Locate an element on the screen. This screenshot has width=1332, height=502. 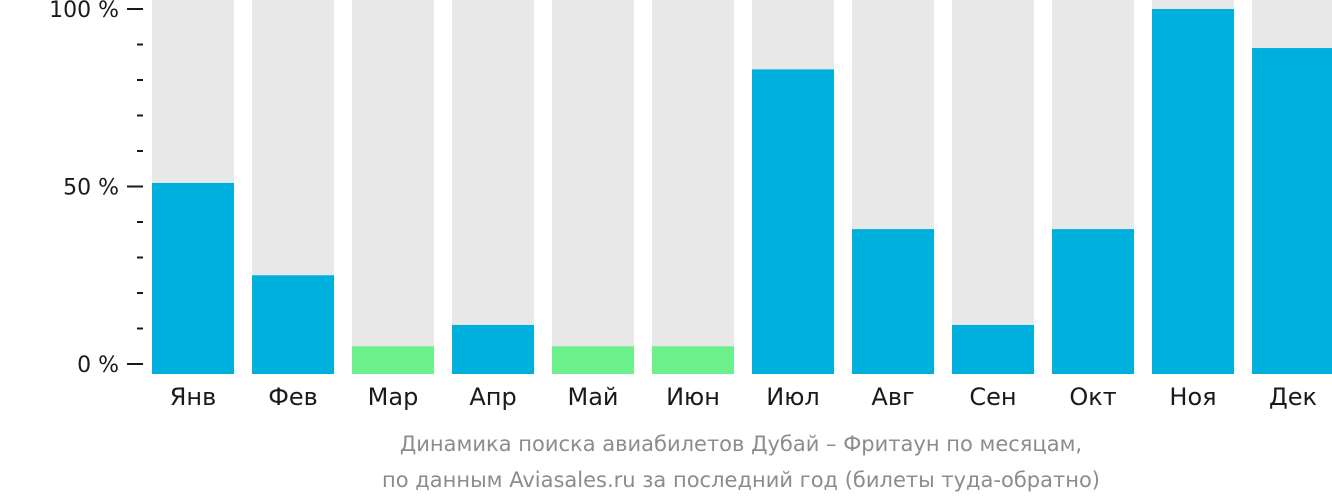
x-tick-label-9: Сен is located at coordinates (992, 397).